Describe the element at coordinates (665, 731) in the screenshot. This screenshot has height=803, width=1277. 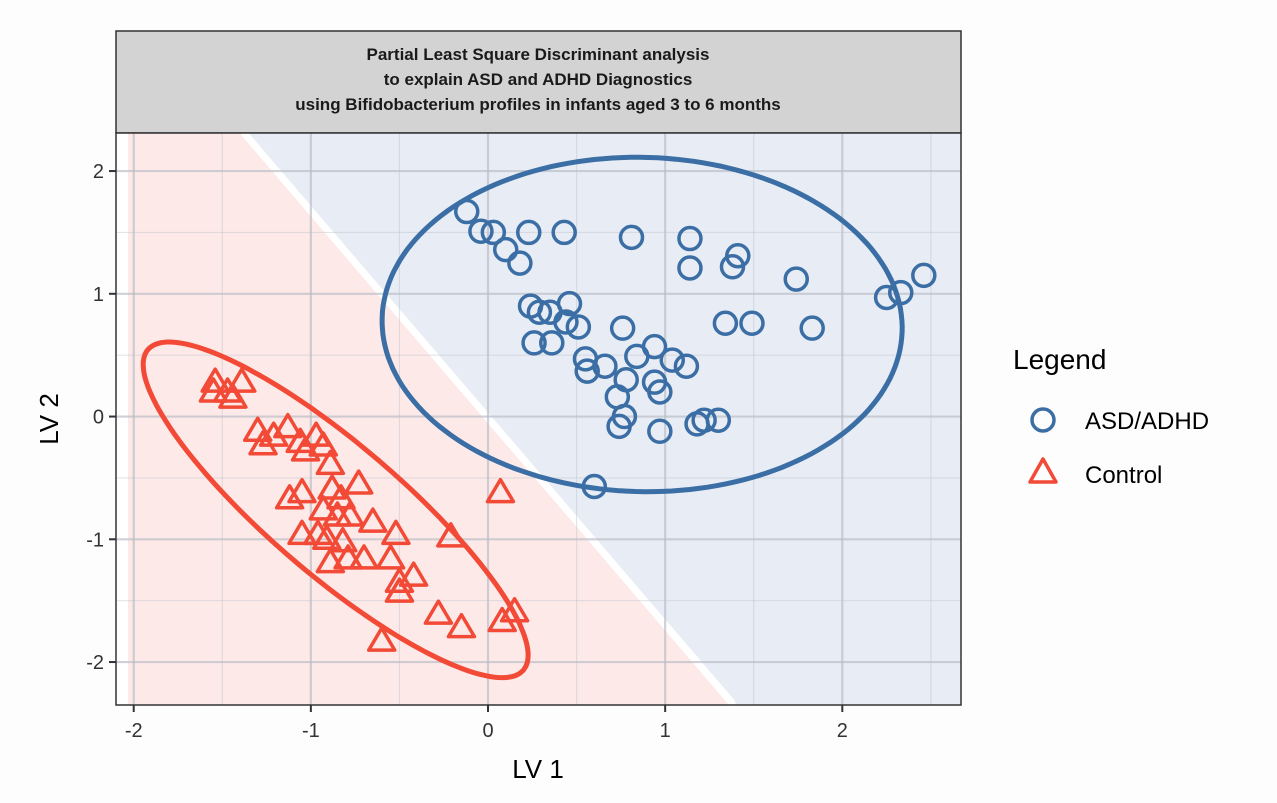
I see `x-tick-label: 1` at that location.